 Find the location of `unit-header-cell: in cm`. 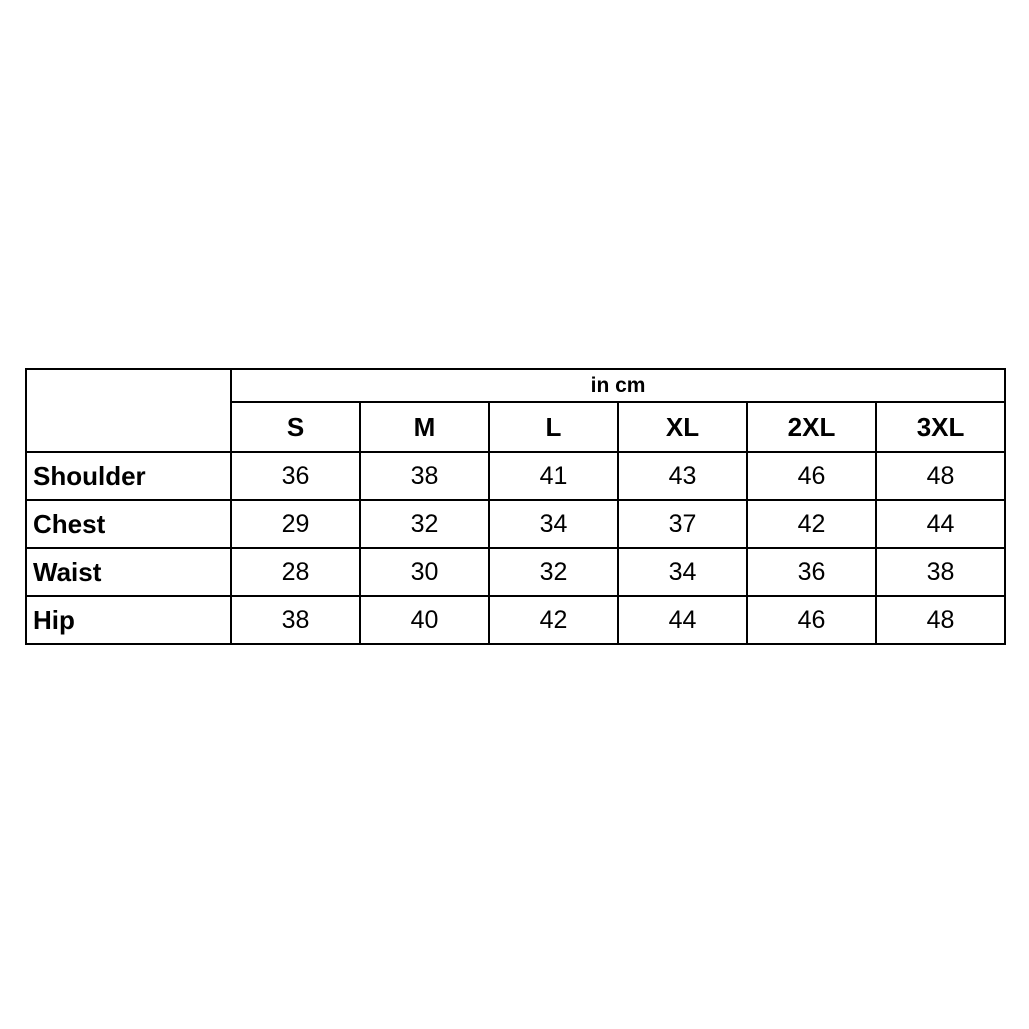

unit-header-cell: in cm is located at coordinates (618, 385).